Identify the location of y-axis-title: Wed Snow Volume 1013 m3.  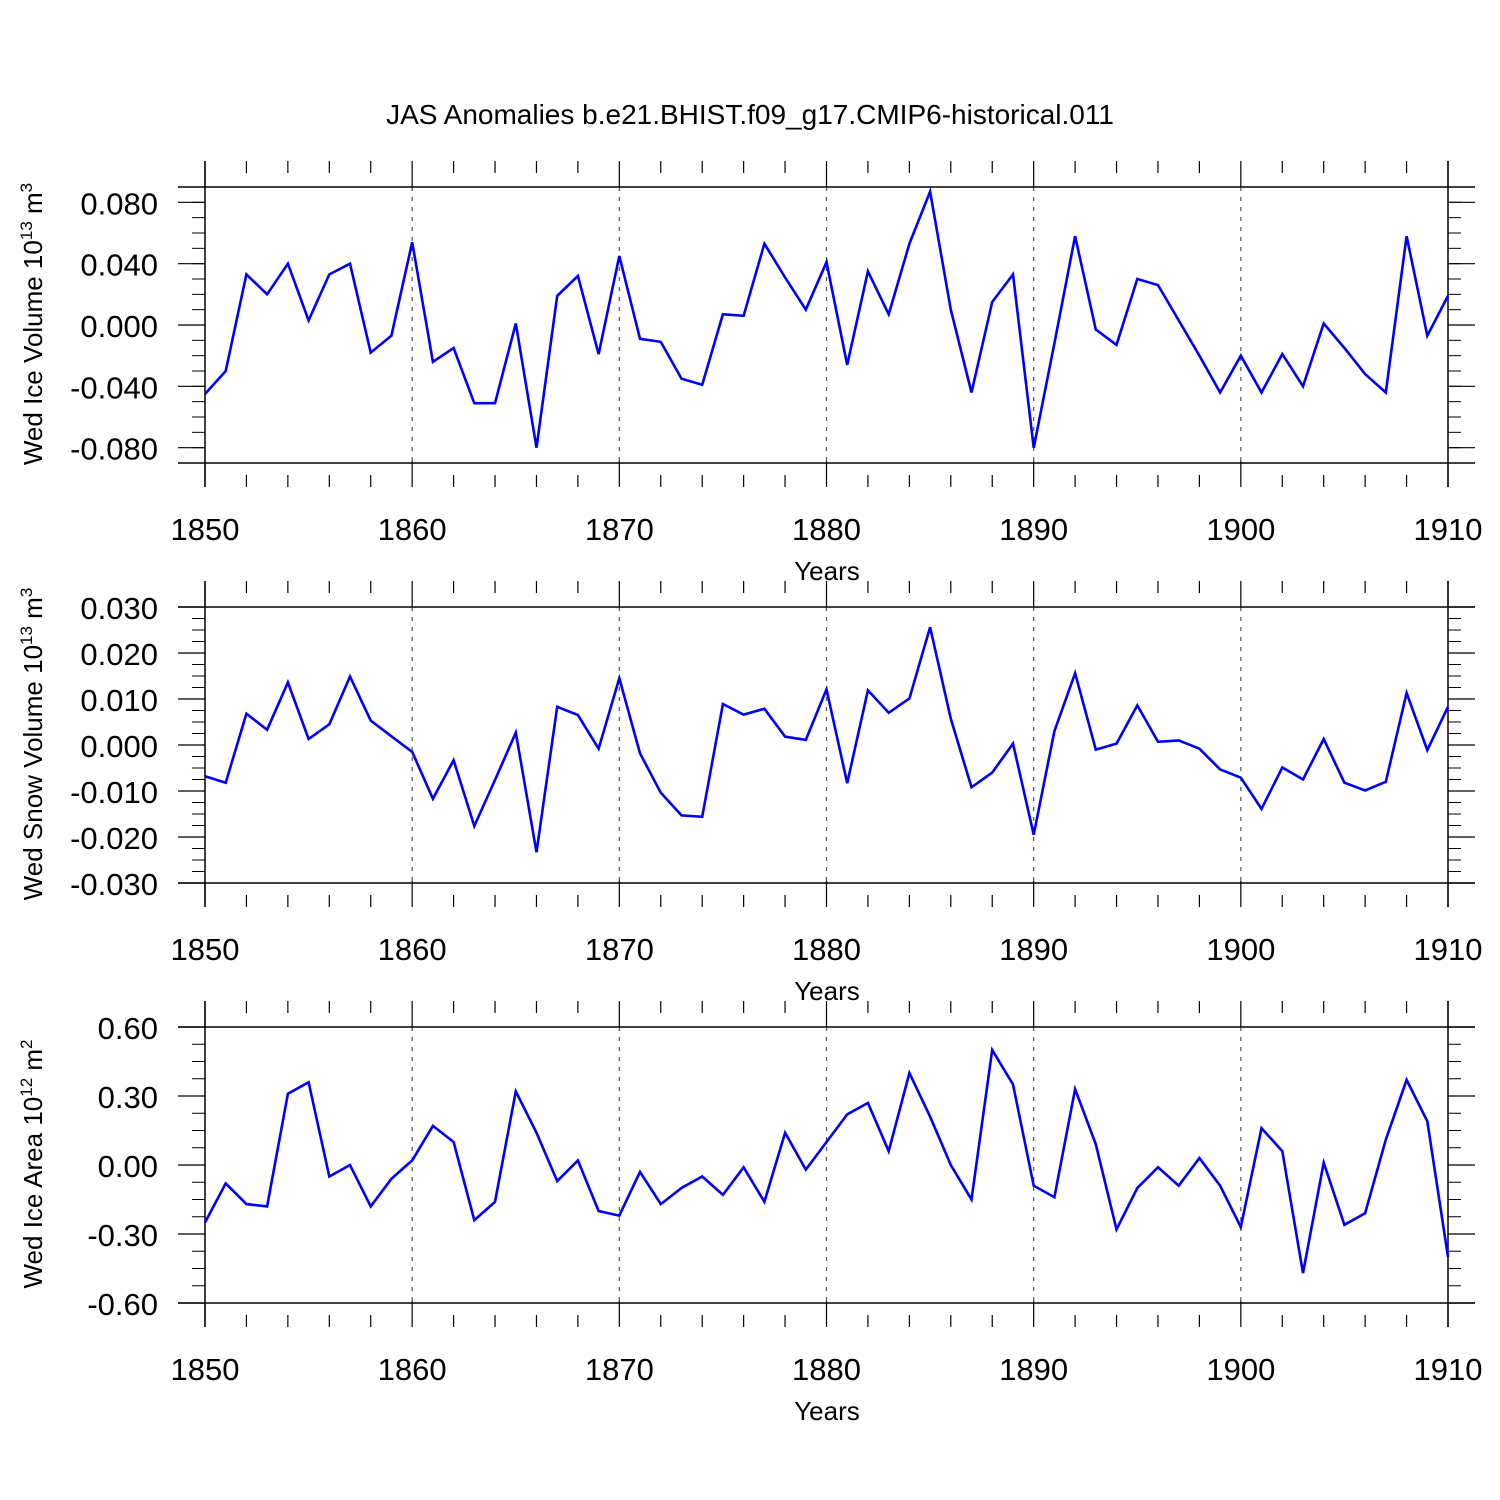
(32, 744).